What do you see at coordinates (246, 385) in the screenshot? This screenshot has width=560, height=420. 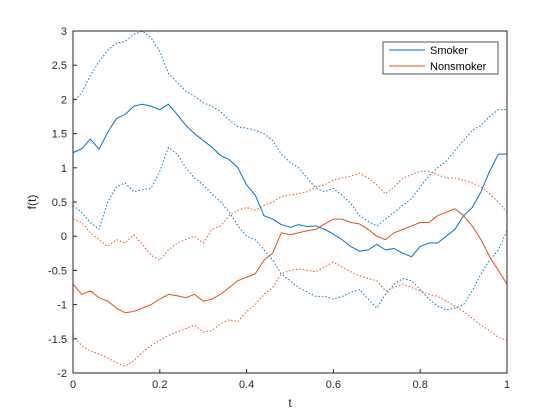 I see `x-tick-label: 0.4` at bounding box center [246, 385].